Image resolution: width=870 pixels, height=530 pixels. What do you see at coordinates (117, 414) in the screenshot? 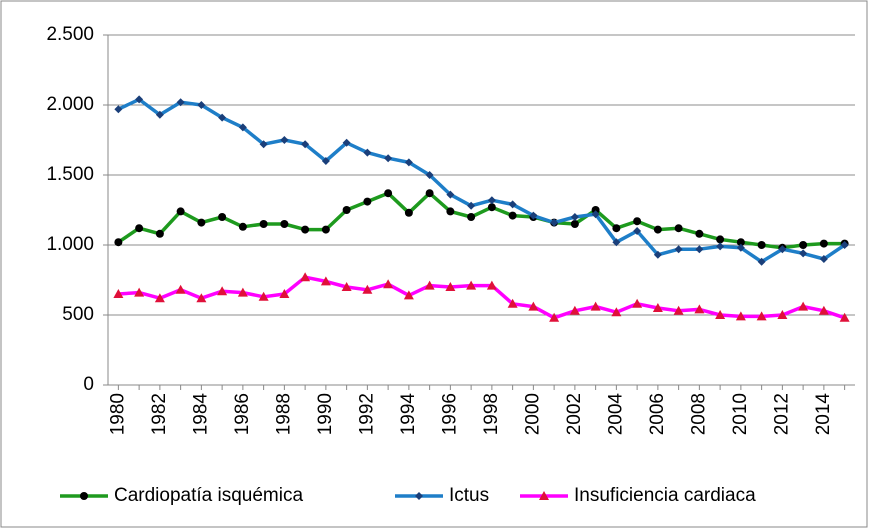
I see `x-tick-label: 1980` at bounding box center [117, 414].